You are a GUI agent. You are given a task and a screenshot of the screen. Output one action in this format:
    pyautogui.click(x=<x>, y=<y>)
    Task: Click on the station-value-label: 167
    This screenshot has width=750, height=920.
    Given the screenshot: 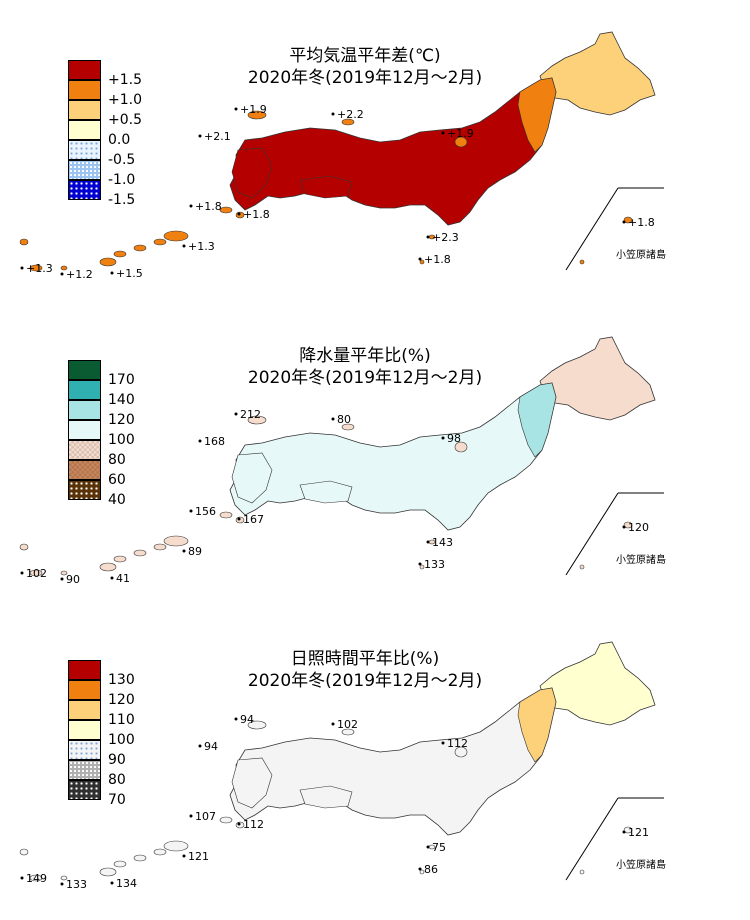 What is the action you would take?
    pyautogui.click(x=253, y=519)
    